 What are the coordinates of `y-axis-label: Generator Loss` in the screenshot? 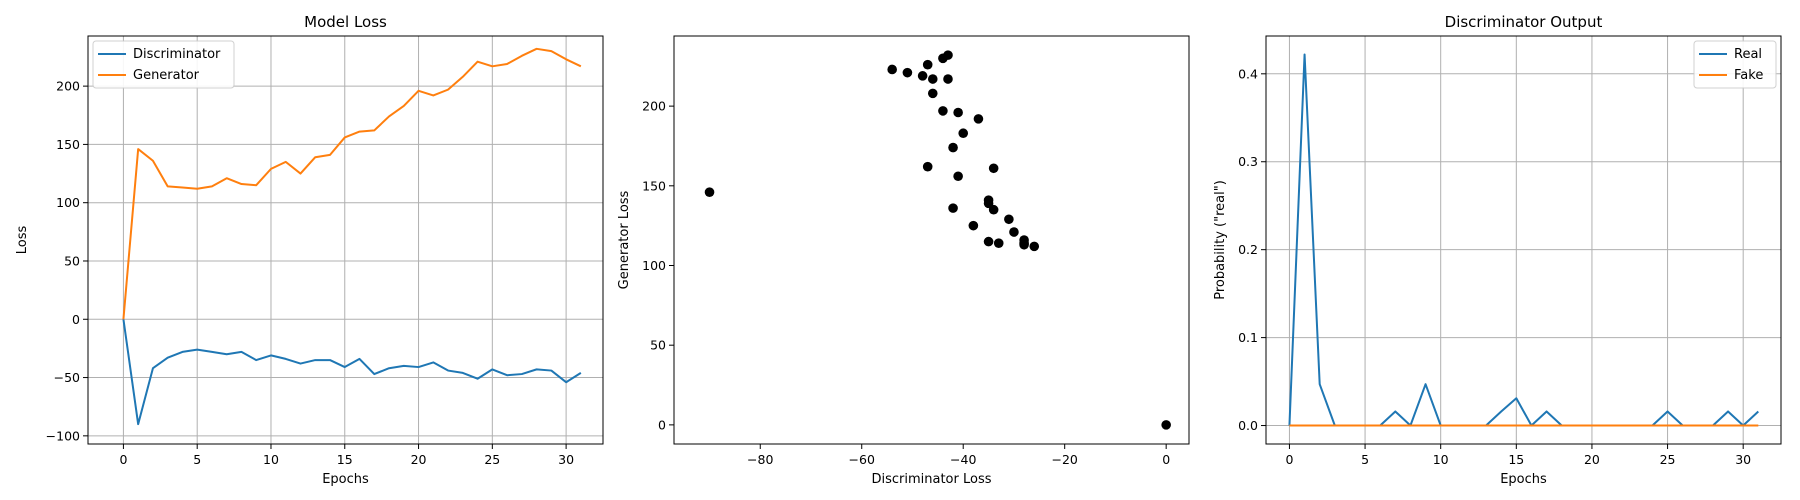 It's located at (624, 239).